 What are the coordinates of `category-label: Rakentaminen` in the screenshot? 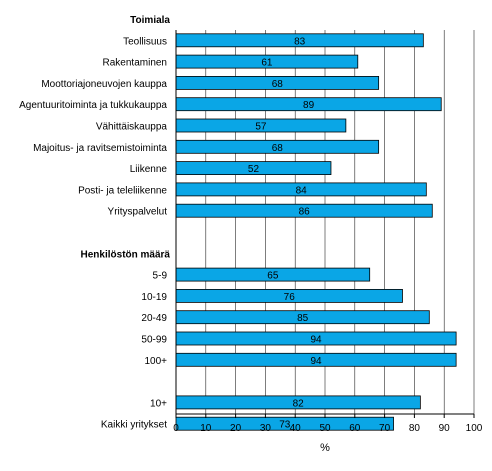 It's located at (135, 63).